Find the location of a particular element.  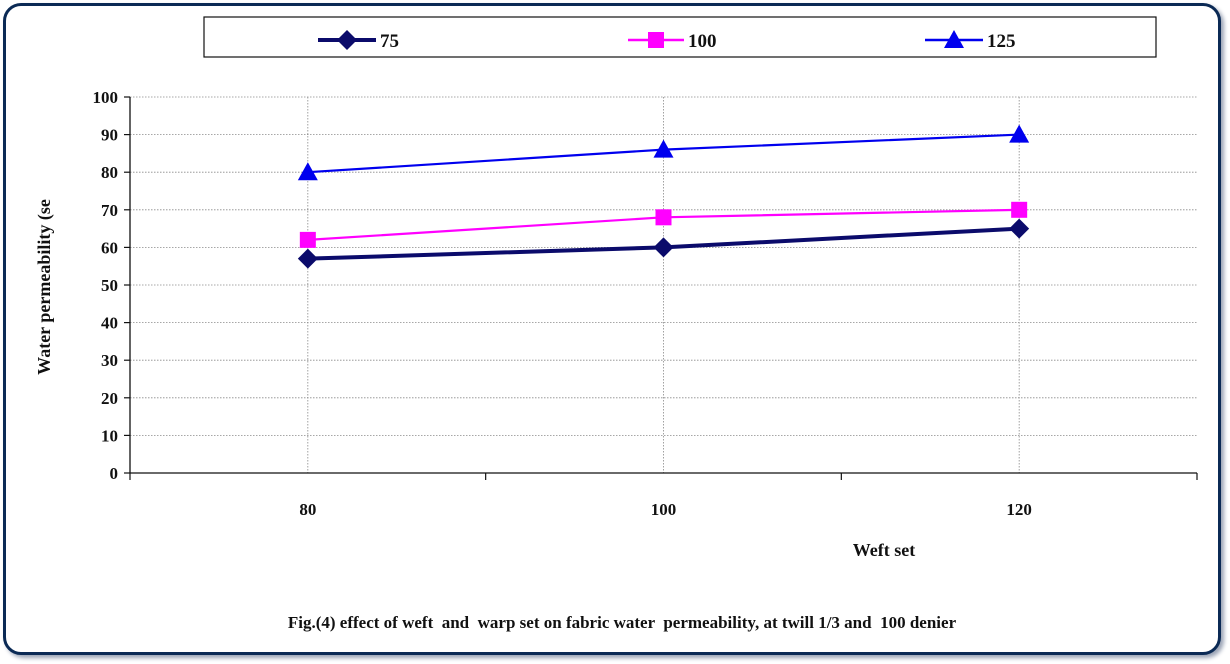

y-tick-label: 0 is located at coordinates (114, 473).